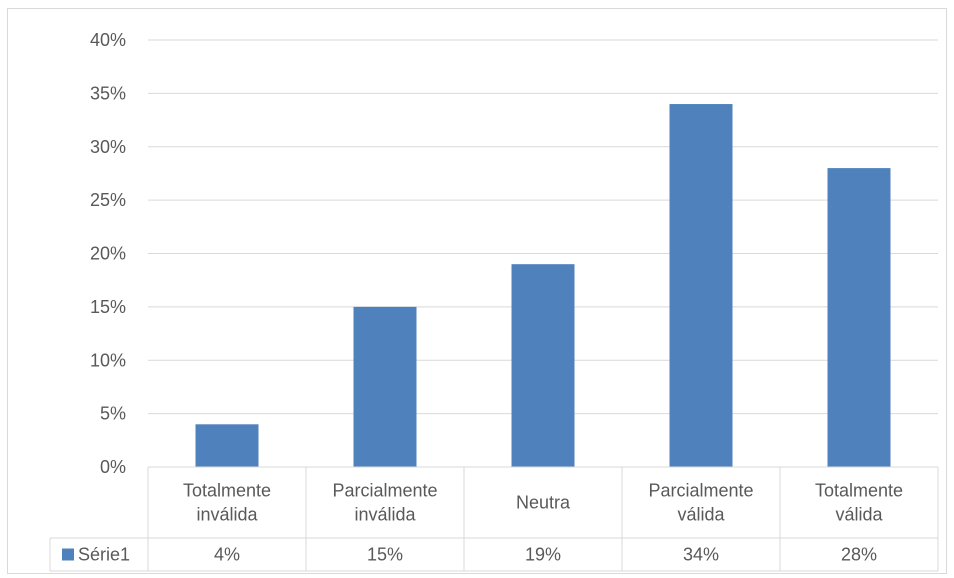 This screenshot has height=578, width=954. I want to click on y-tick-label: 25%, so click(108, 200).